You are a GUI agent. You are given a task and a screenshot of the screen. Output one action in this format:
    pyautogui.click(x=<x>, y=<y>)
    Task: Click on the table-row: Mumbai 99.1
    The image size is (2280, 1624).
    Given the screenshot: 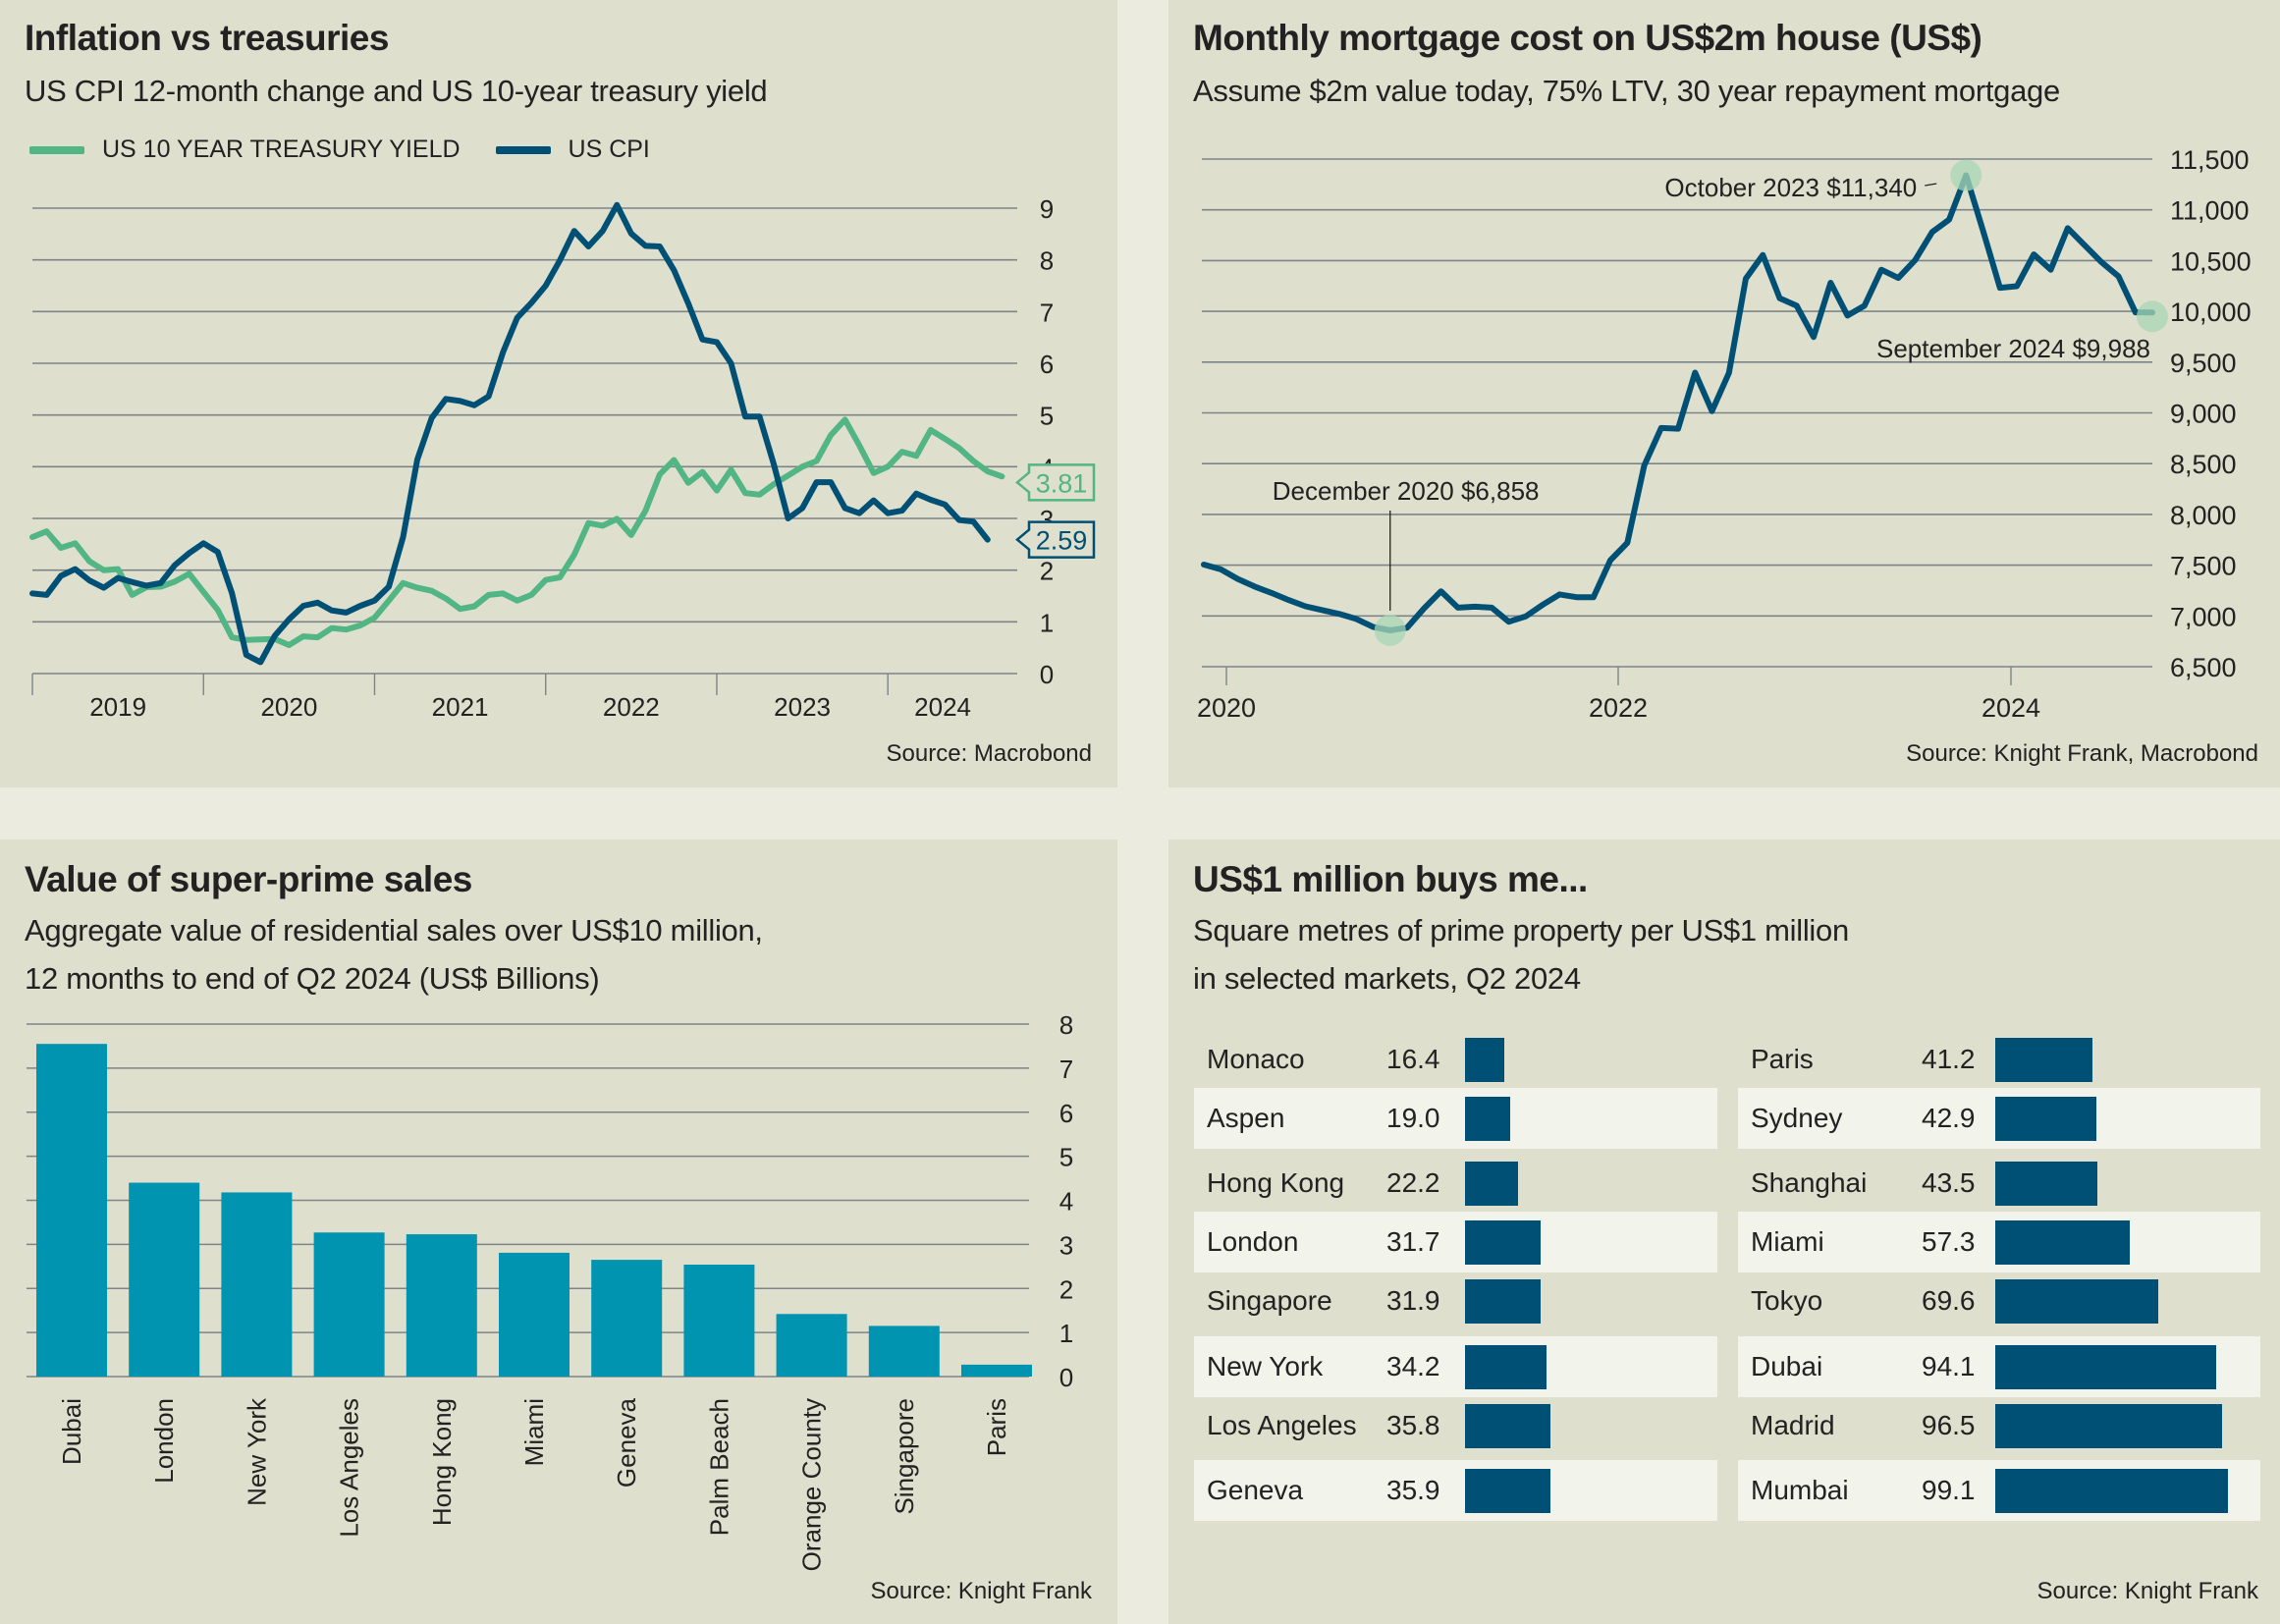 What is the action you would take?
    pyautogui.click(x=1999, y=1490)
    